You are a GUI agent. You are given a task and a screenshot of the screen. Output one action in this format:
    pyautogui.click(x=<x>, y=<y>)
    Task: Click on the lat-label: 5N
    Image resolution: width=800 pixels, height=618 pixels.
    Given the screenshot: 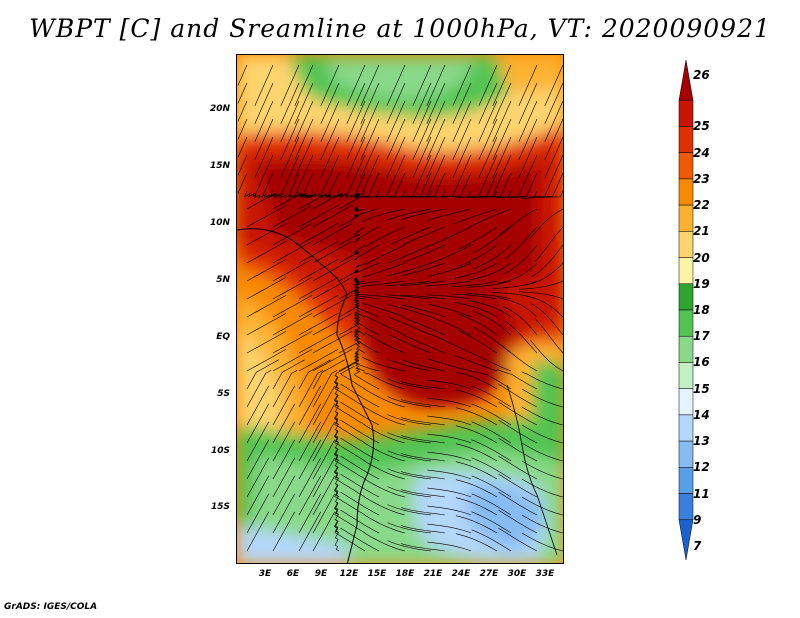 What is the action you would take?
    pyautogui.click(x=223, y=280)
    